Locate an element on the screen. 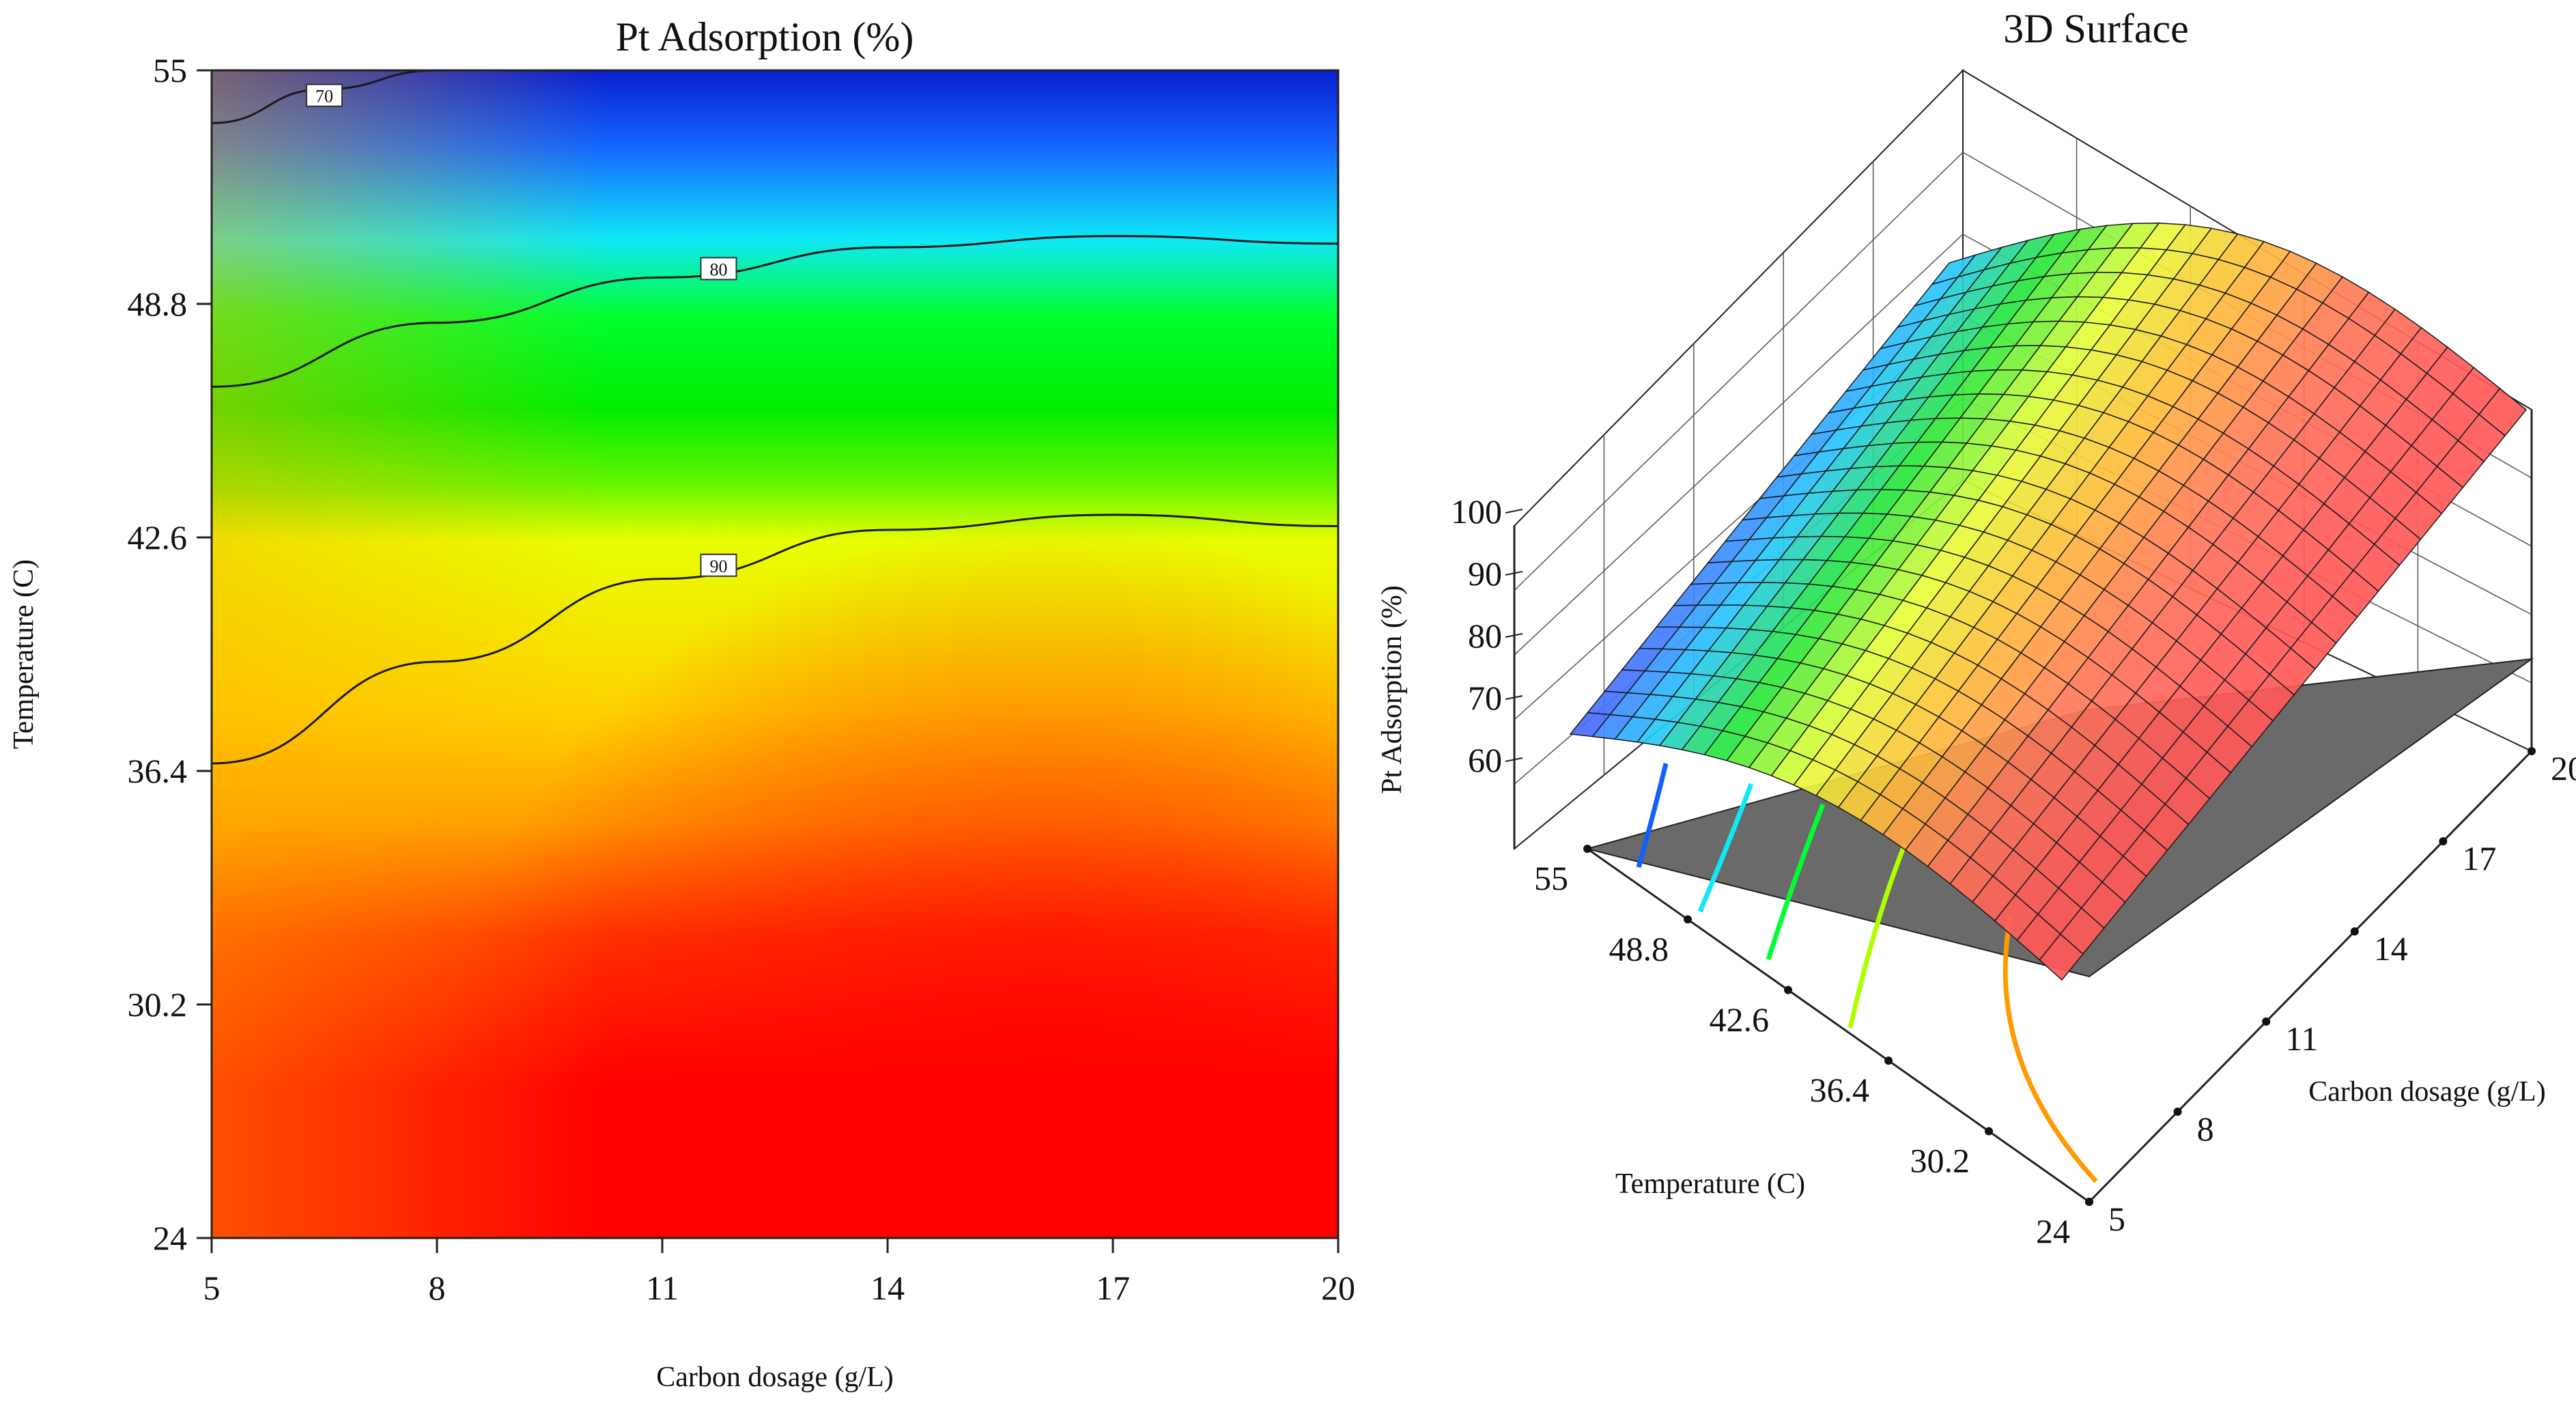  y-tick-label-4: 48.8 is located at coordinates (158, 304).